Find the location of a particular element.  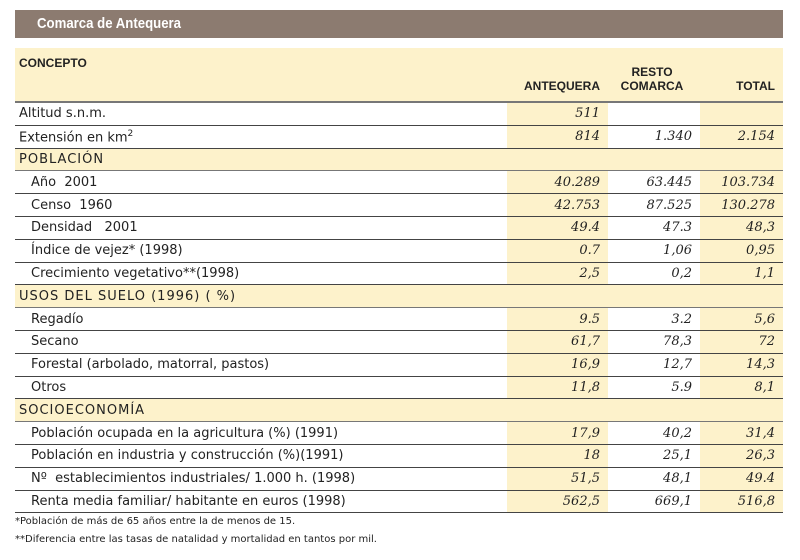

resto-comarca-value: 5.9 is located at coordinates (654, 388).